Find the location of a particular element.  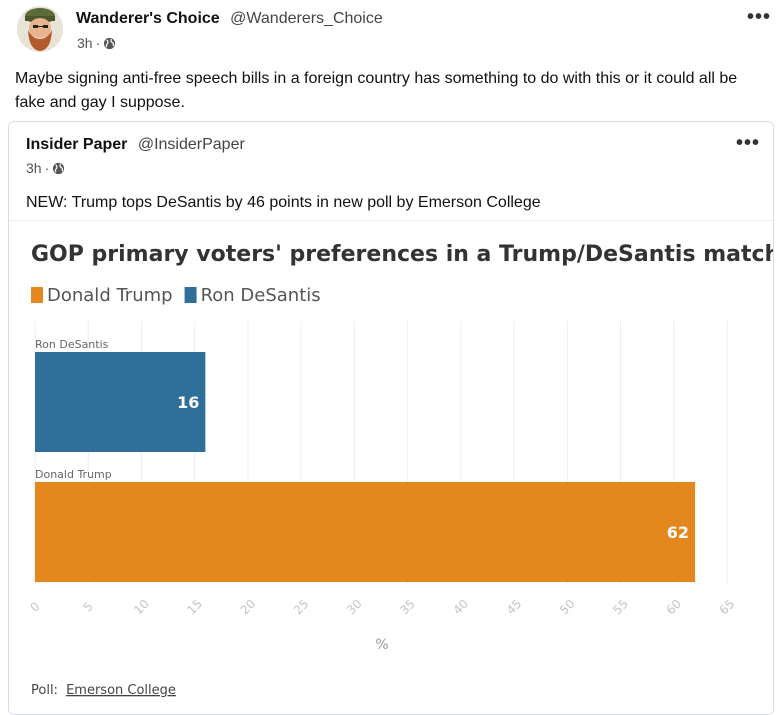

bar-category-label-0: Ron DeSantis is located at coordinates (72, 344).